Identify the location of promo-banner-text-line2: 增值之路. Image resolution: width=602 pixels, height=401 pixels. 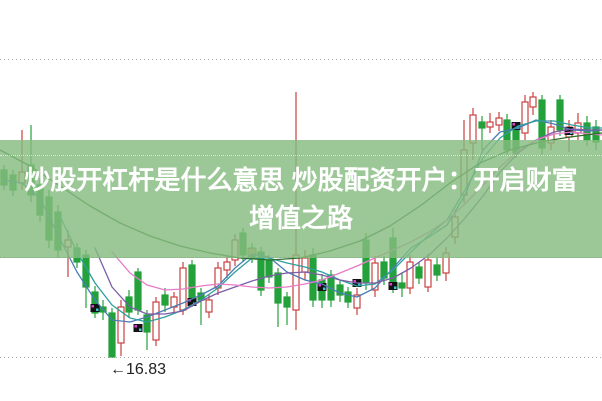
(300, 218).